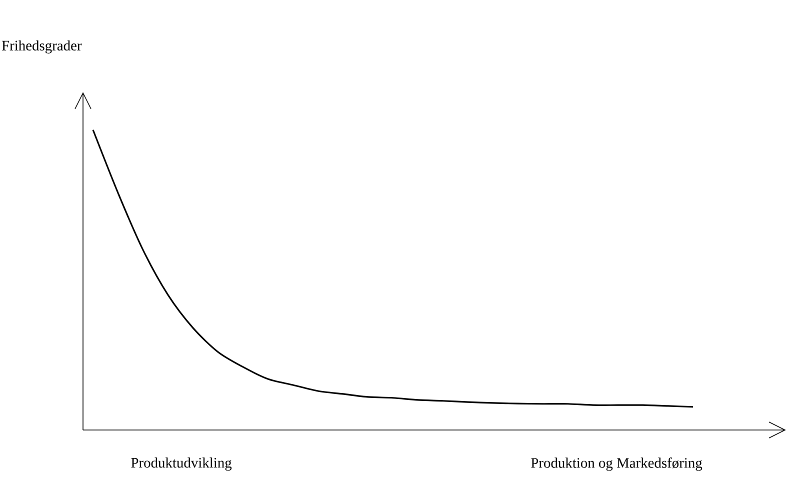  Describe the element at coordinates (181, 464) in the screenshot. I see `text: Produktudvikling` at that location.